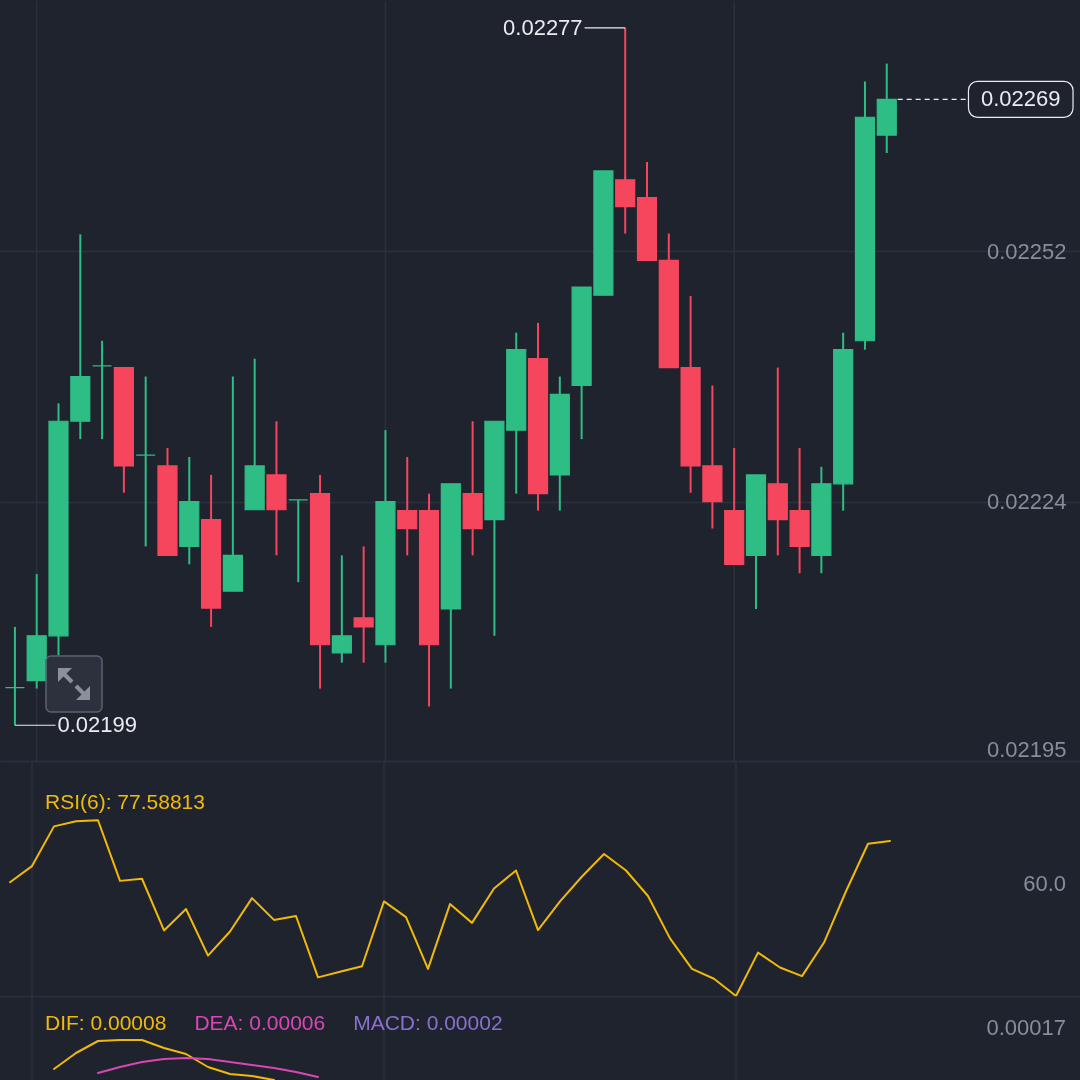 The width and height of the screenshot is (1080, 1080). What do you see at coordinates (125, 801) in the screenshot?
I see `series-label: RSI(6): 77.58813` at bounding box center [125, 801].